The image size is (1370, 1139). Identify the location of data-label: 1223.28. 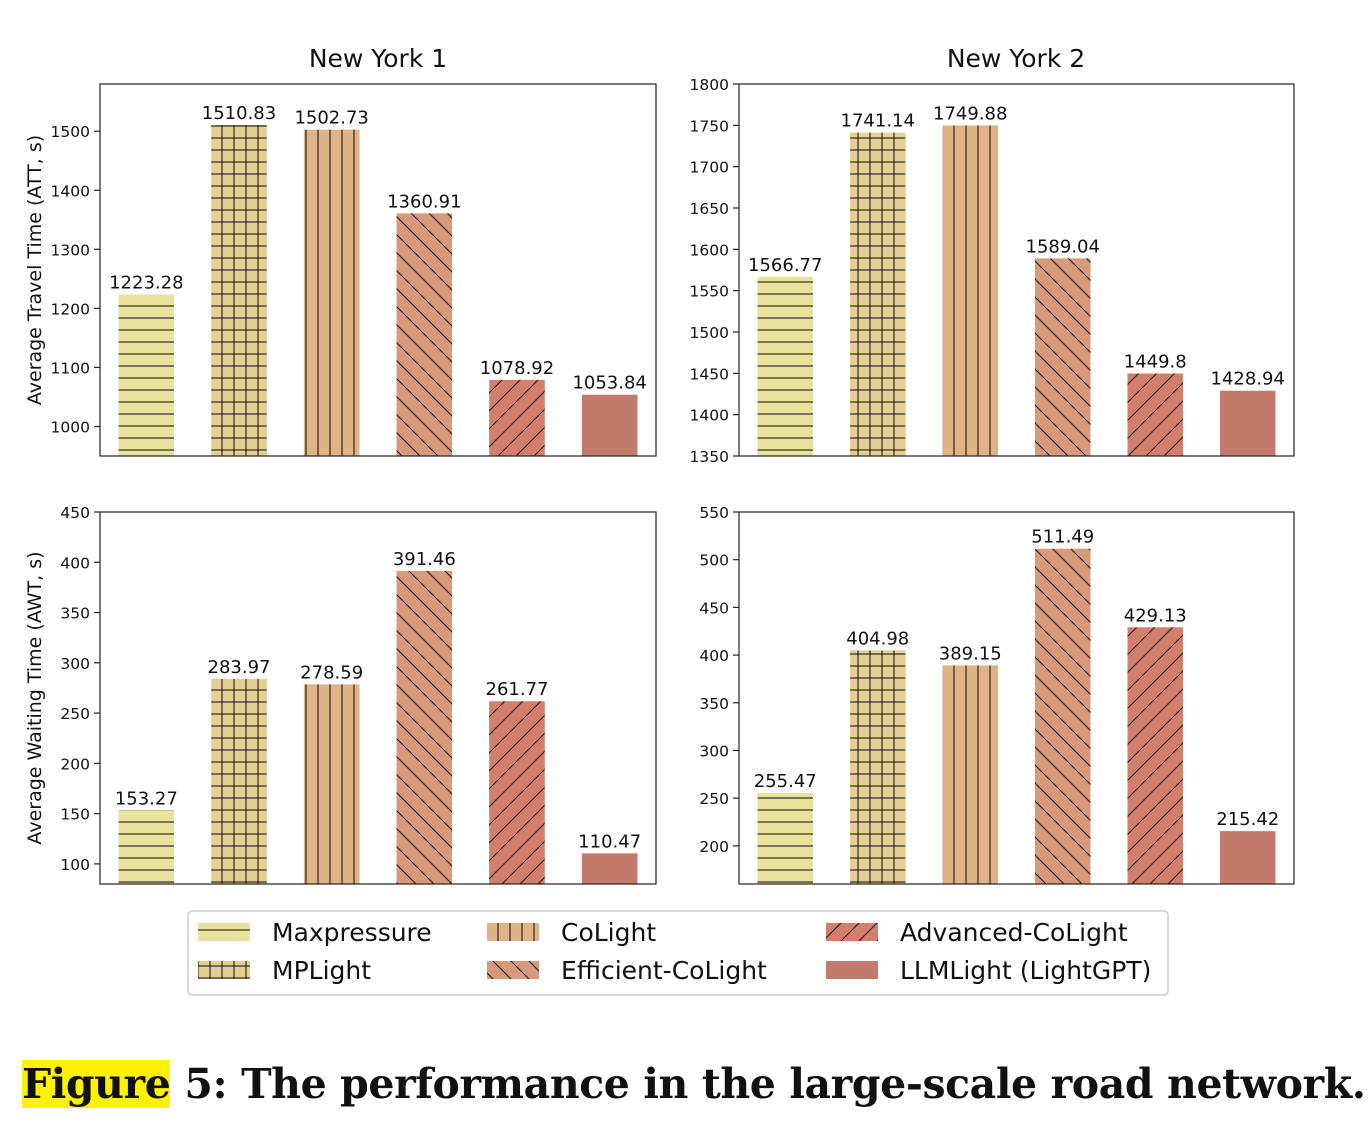
(146, 283).